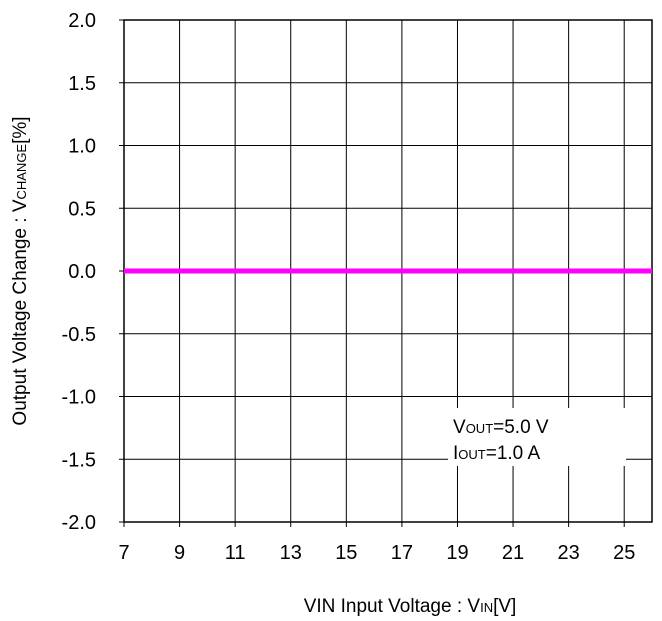 The height and width of the screenshot is (621, 662). What do you see at coordinates (346, 553) in the screenshot?
I see `x-tick-label: 15` at bounding box center [346, 553].